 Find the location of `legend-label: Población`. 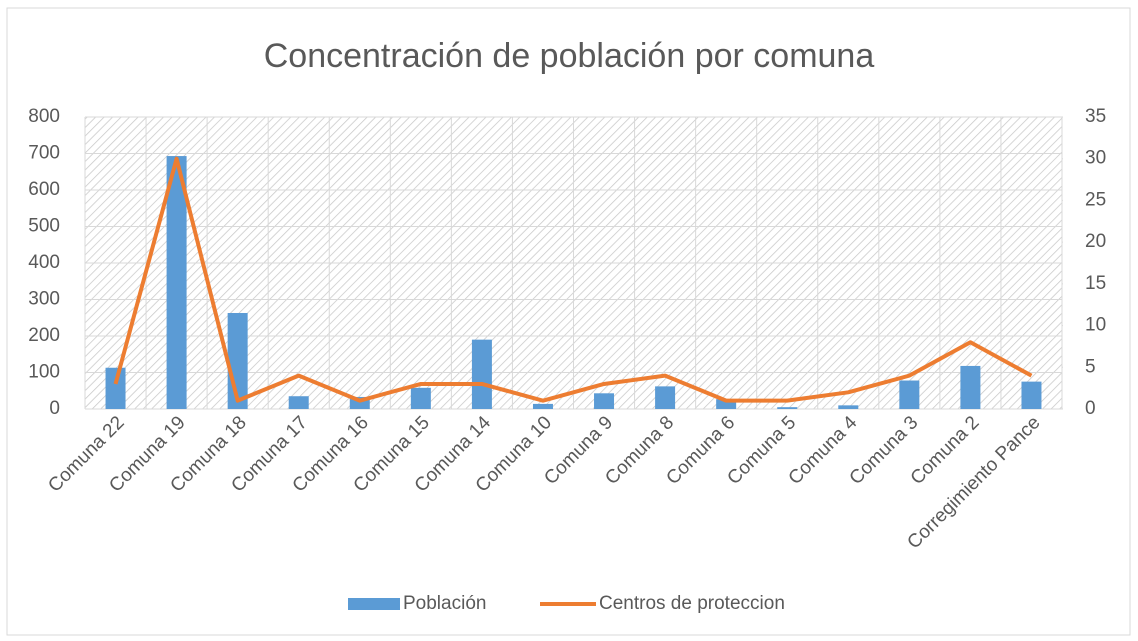

legend-label: Población is located at coordinates (444, 603).